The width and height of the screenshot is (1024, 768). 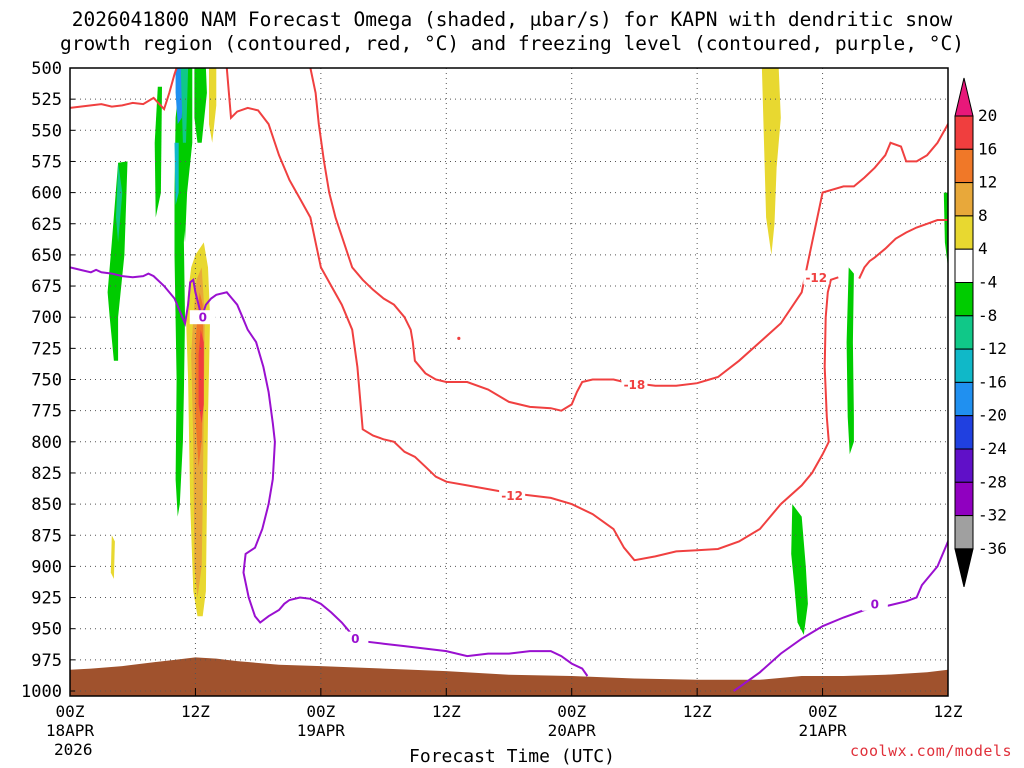 I want to click on x-tick-label-48: 00Z, so click(x=571, y=711).